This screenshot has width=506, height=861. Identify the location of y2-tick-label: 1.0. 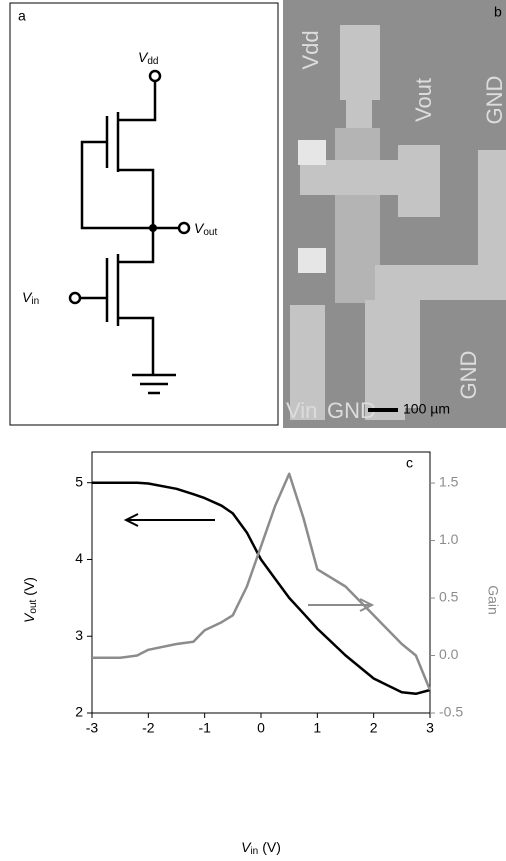
(449, 539).